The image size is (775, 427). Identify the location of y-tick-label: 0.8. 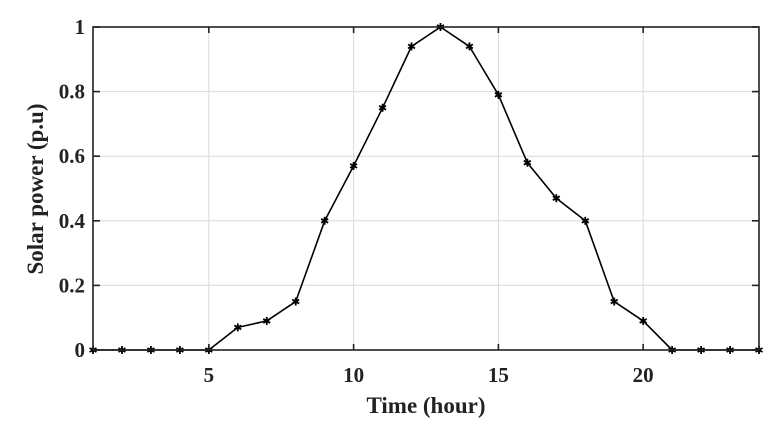
(72, 92).